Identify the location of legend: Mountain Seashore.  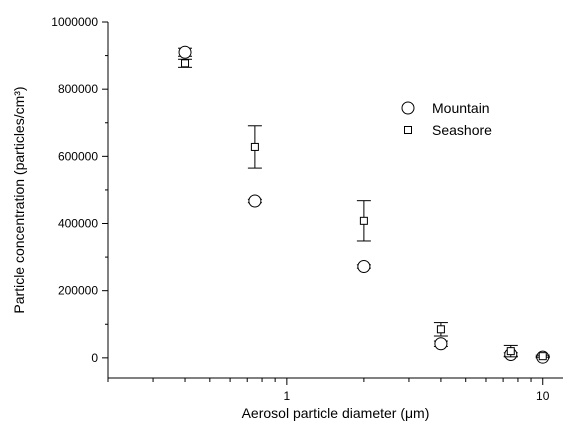
(446, 119).